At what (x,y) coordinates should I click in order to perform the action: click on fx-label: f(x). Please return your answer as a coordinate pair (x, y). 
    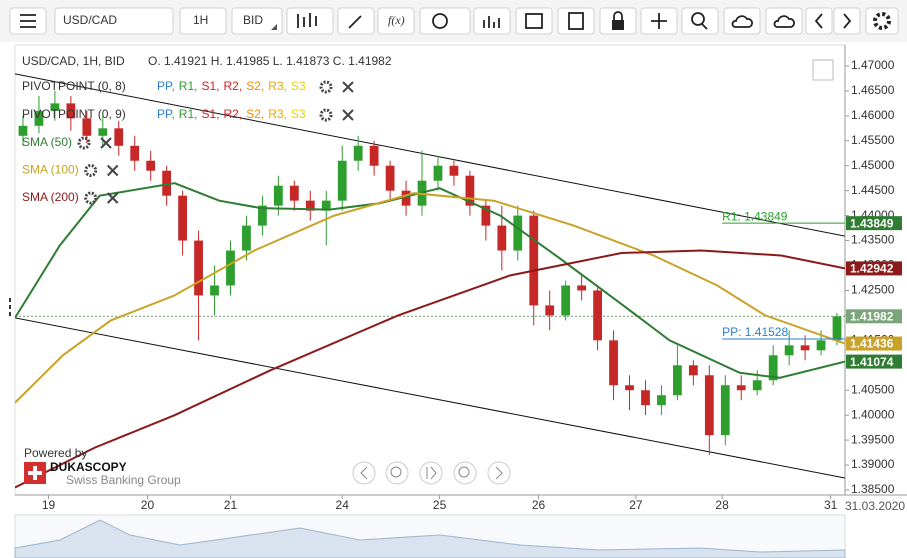
    Looking at the image, I should click on (396, 20).